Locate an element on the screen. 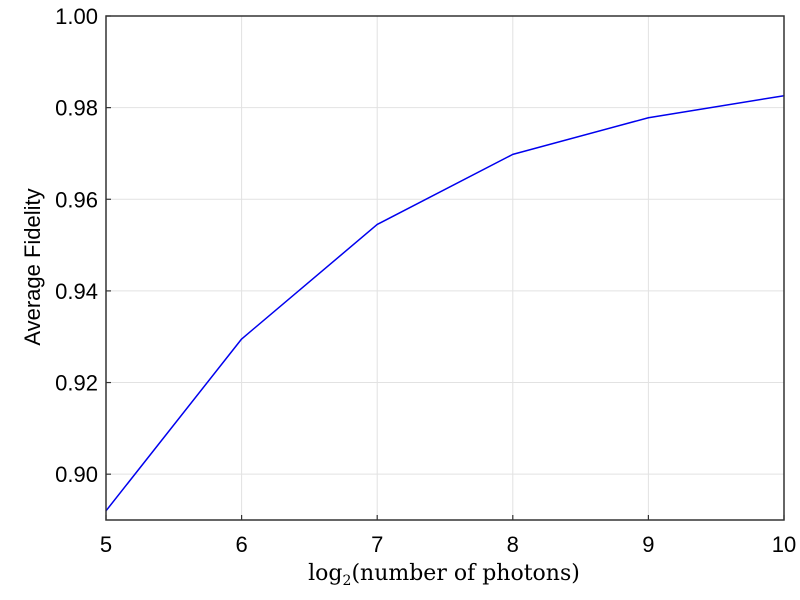 This screenshot has height=600, width=800. x-tick-label: 6 is located at coordinates (241, 544).